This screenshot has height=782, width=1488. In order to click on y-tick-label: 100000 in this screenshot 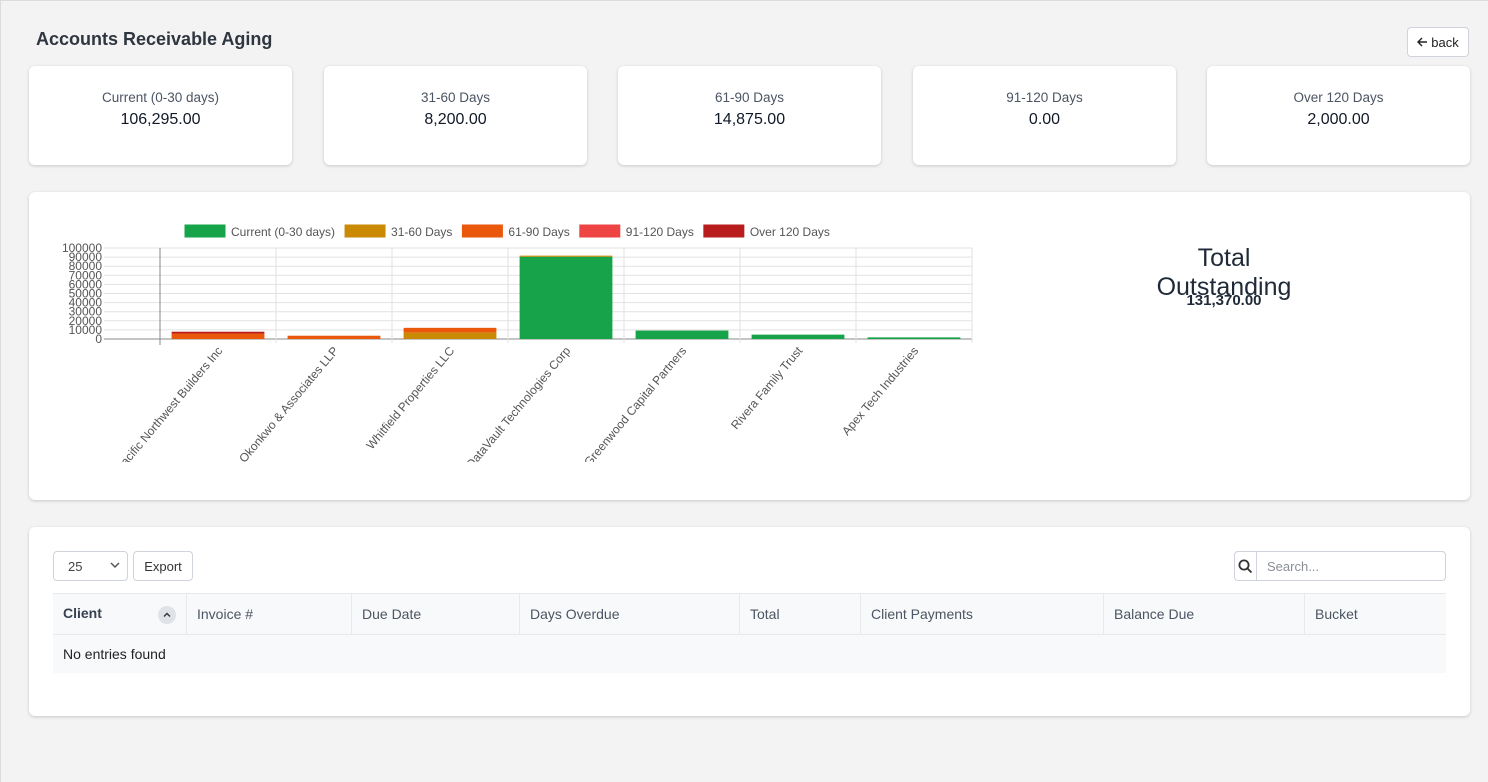, I will do `click(82, 248)`.